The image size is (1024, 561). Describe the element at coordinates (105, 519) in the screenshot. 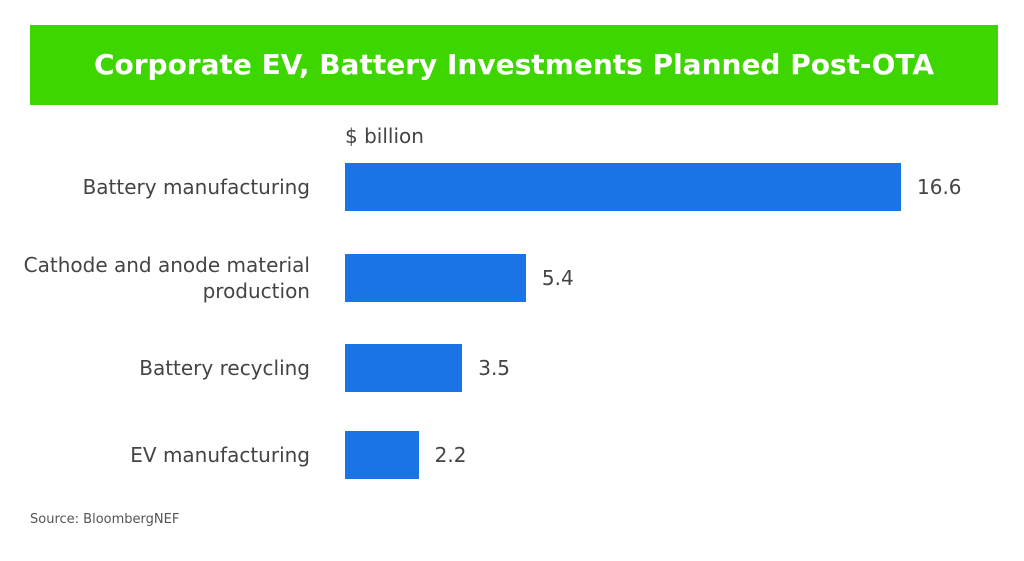

I see `source-note: Source: BloombergNEF` at that location.